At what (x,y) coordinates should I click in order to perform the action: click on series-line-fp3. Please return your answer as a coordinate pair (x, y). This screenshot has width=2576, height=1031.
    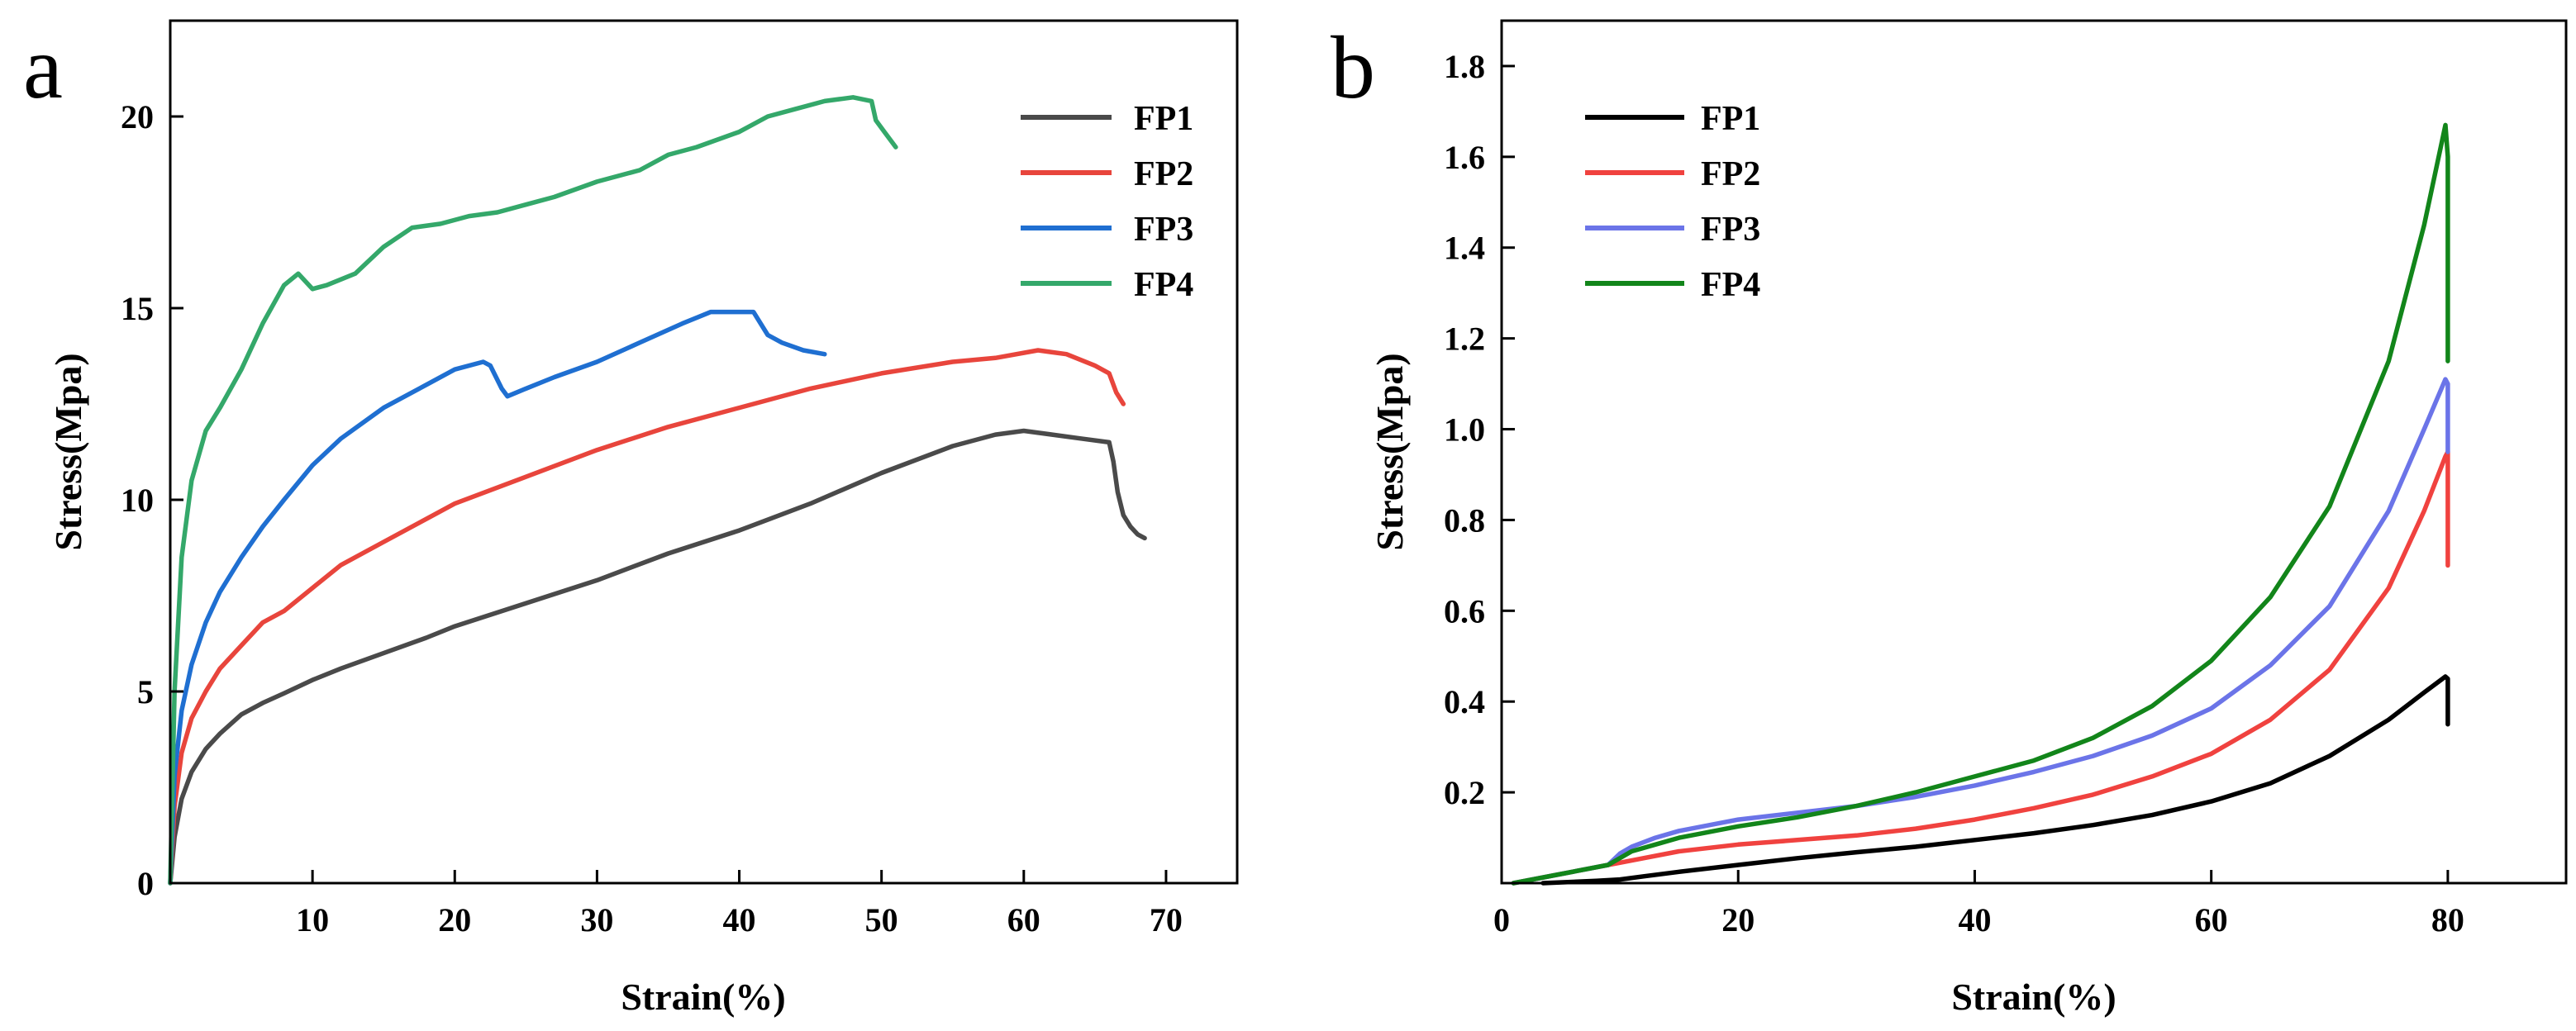
    Looking at the image, I should click on (498, 597).